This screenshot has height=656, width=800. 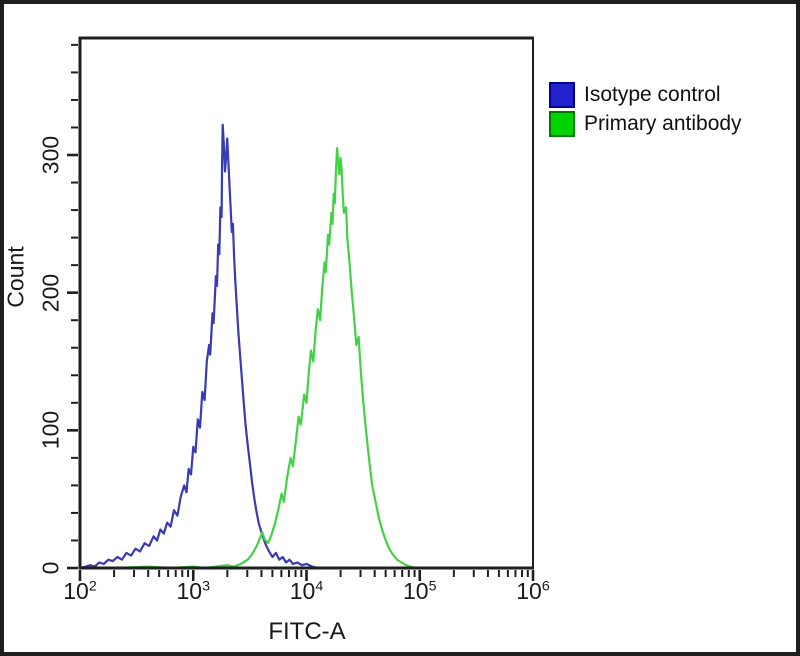 I want to click on x-tick-label-1e2: 102, so click(x=80, y=591).